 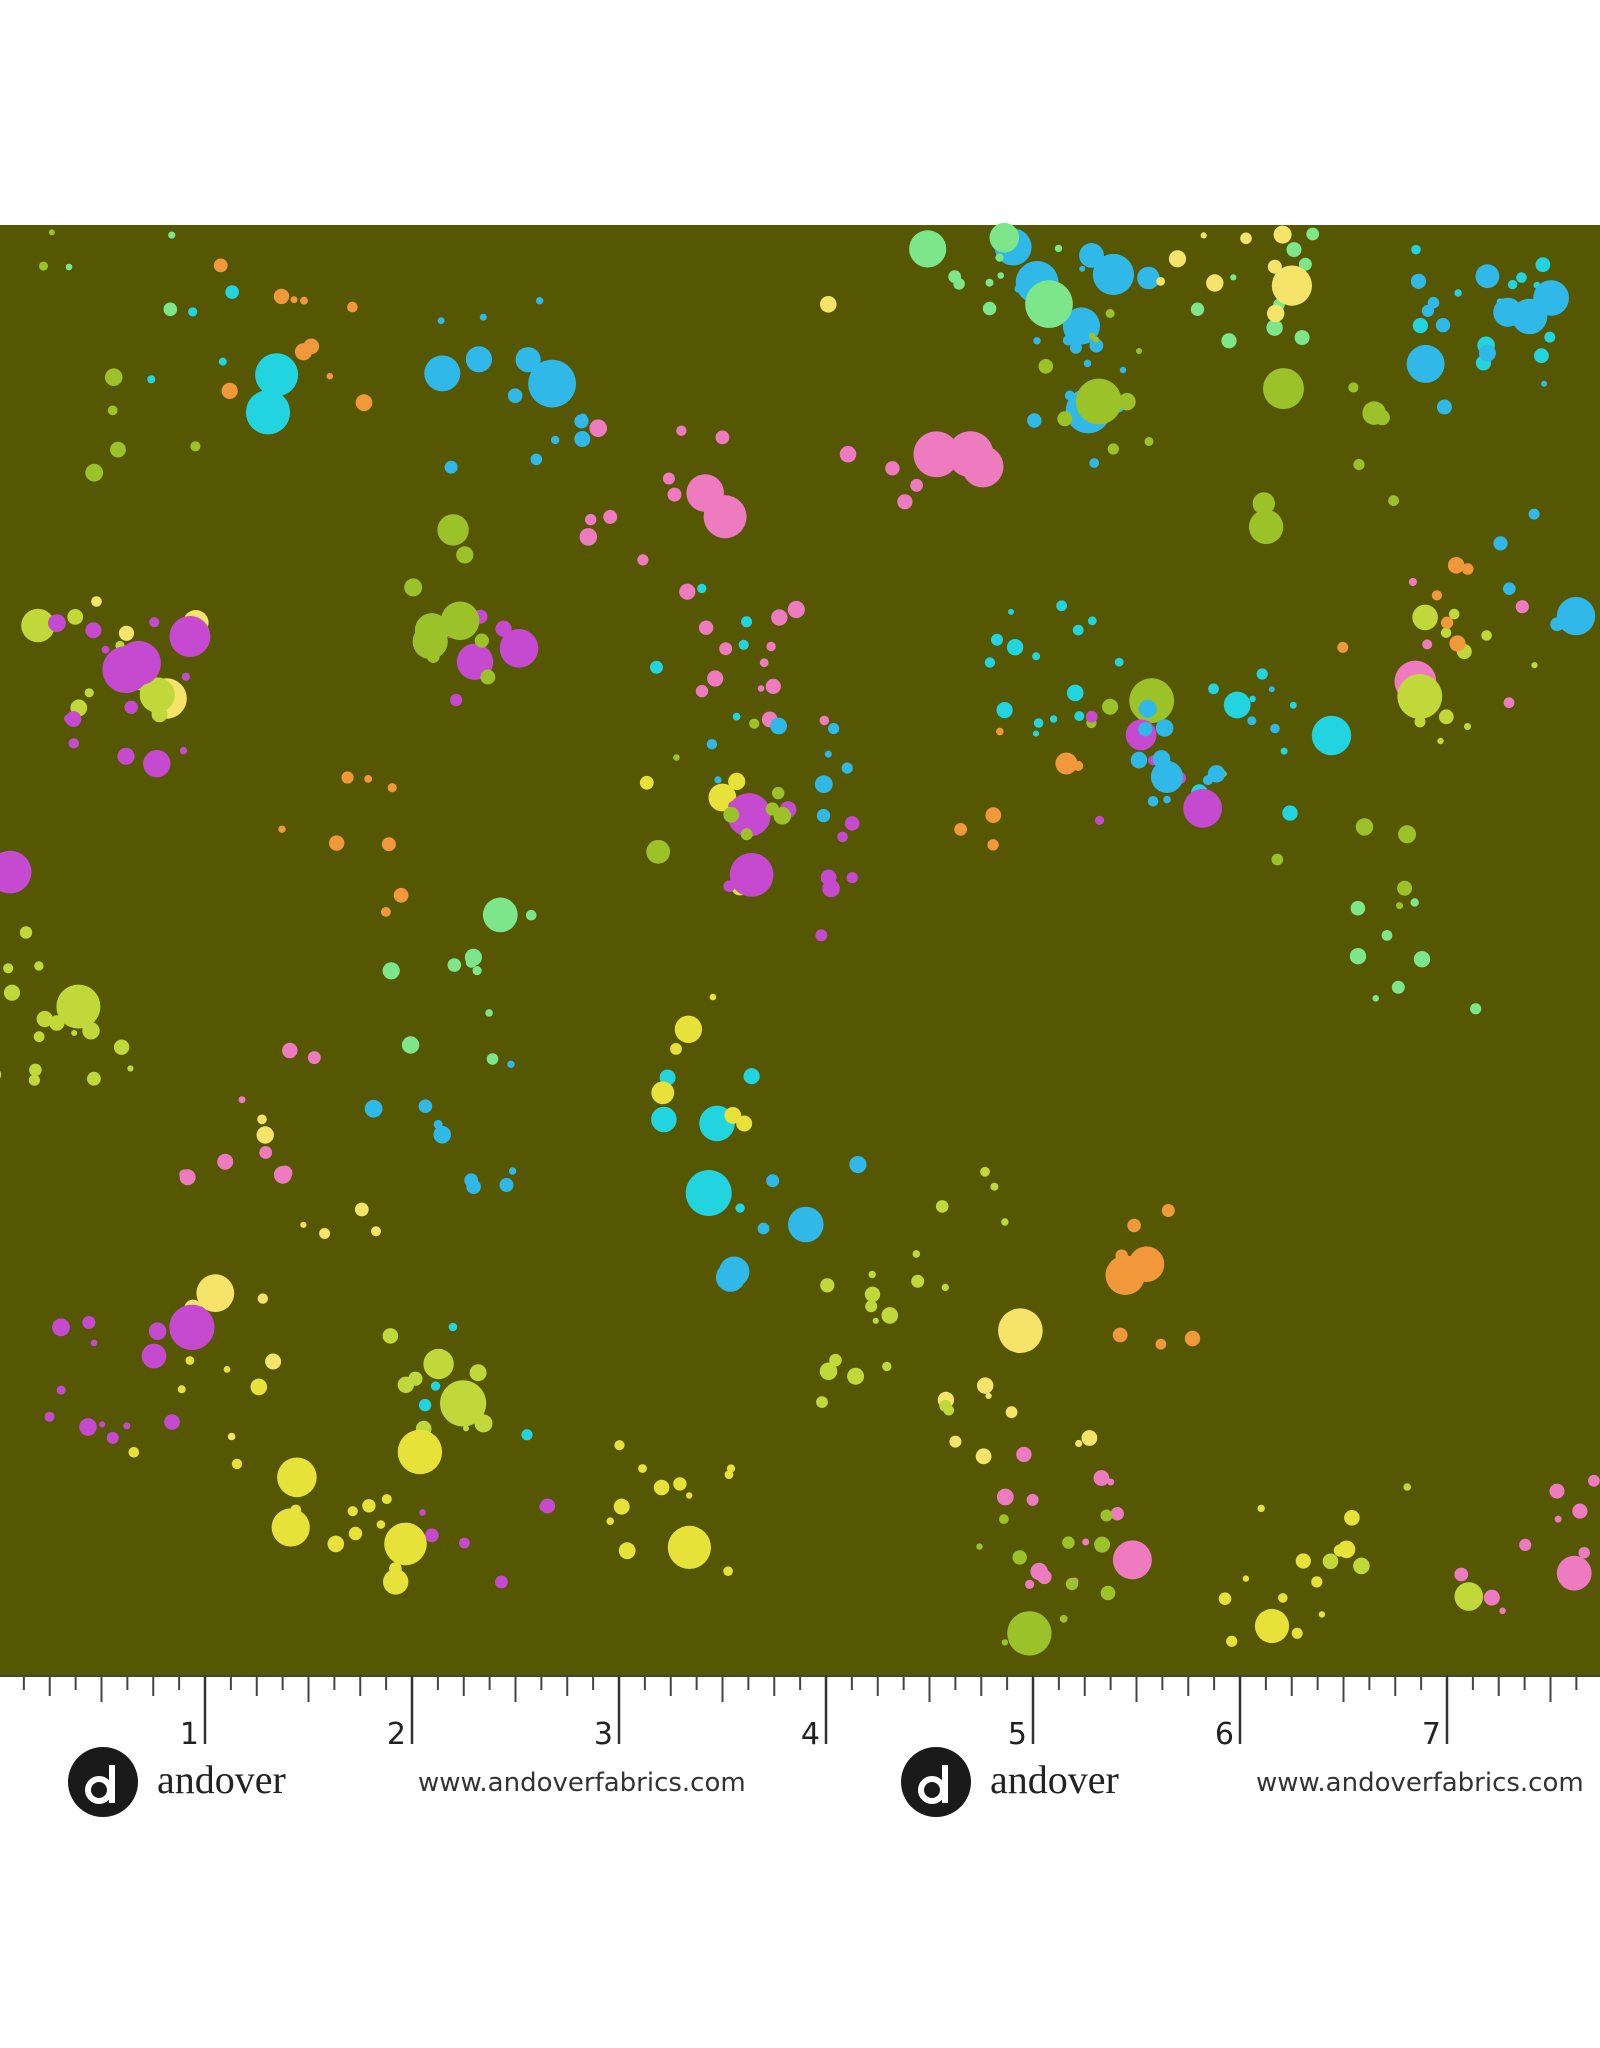 I want to click on ruler-strip, so click(x=800, y=1748).